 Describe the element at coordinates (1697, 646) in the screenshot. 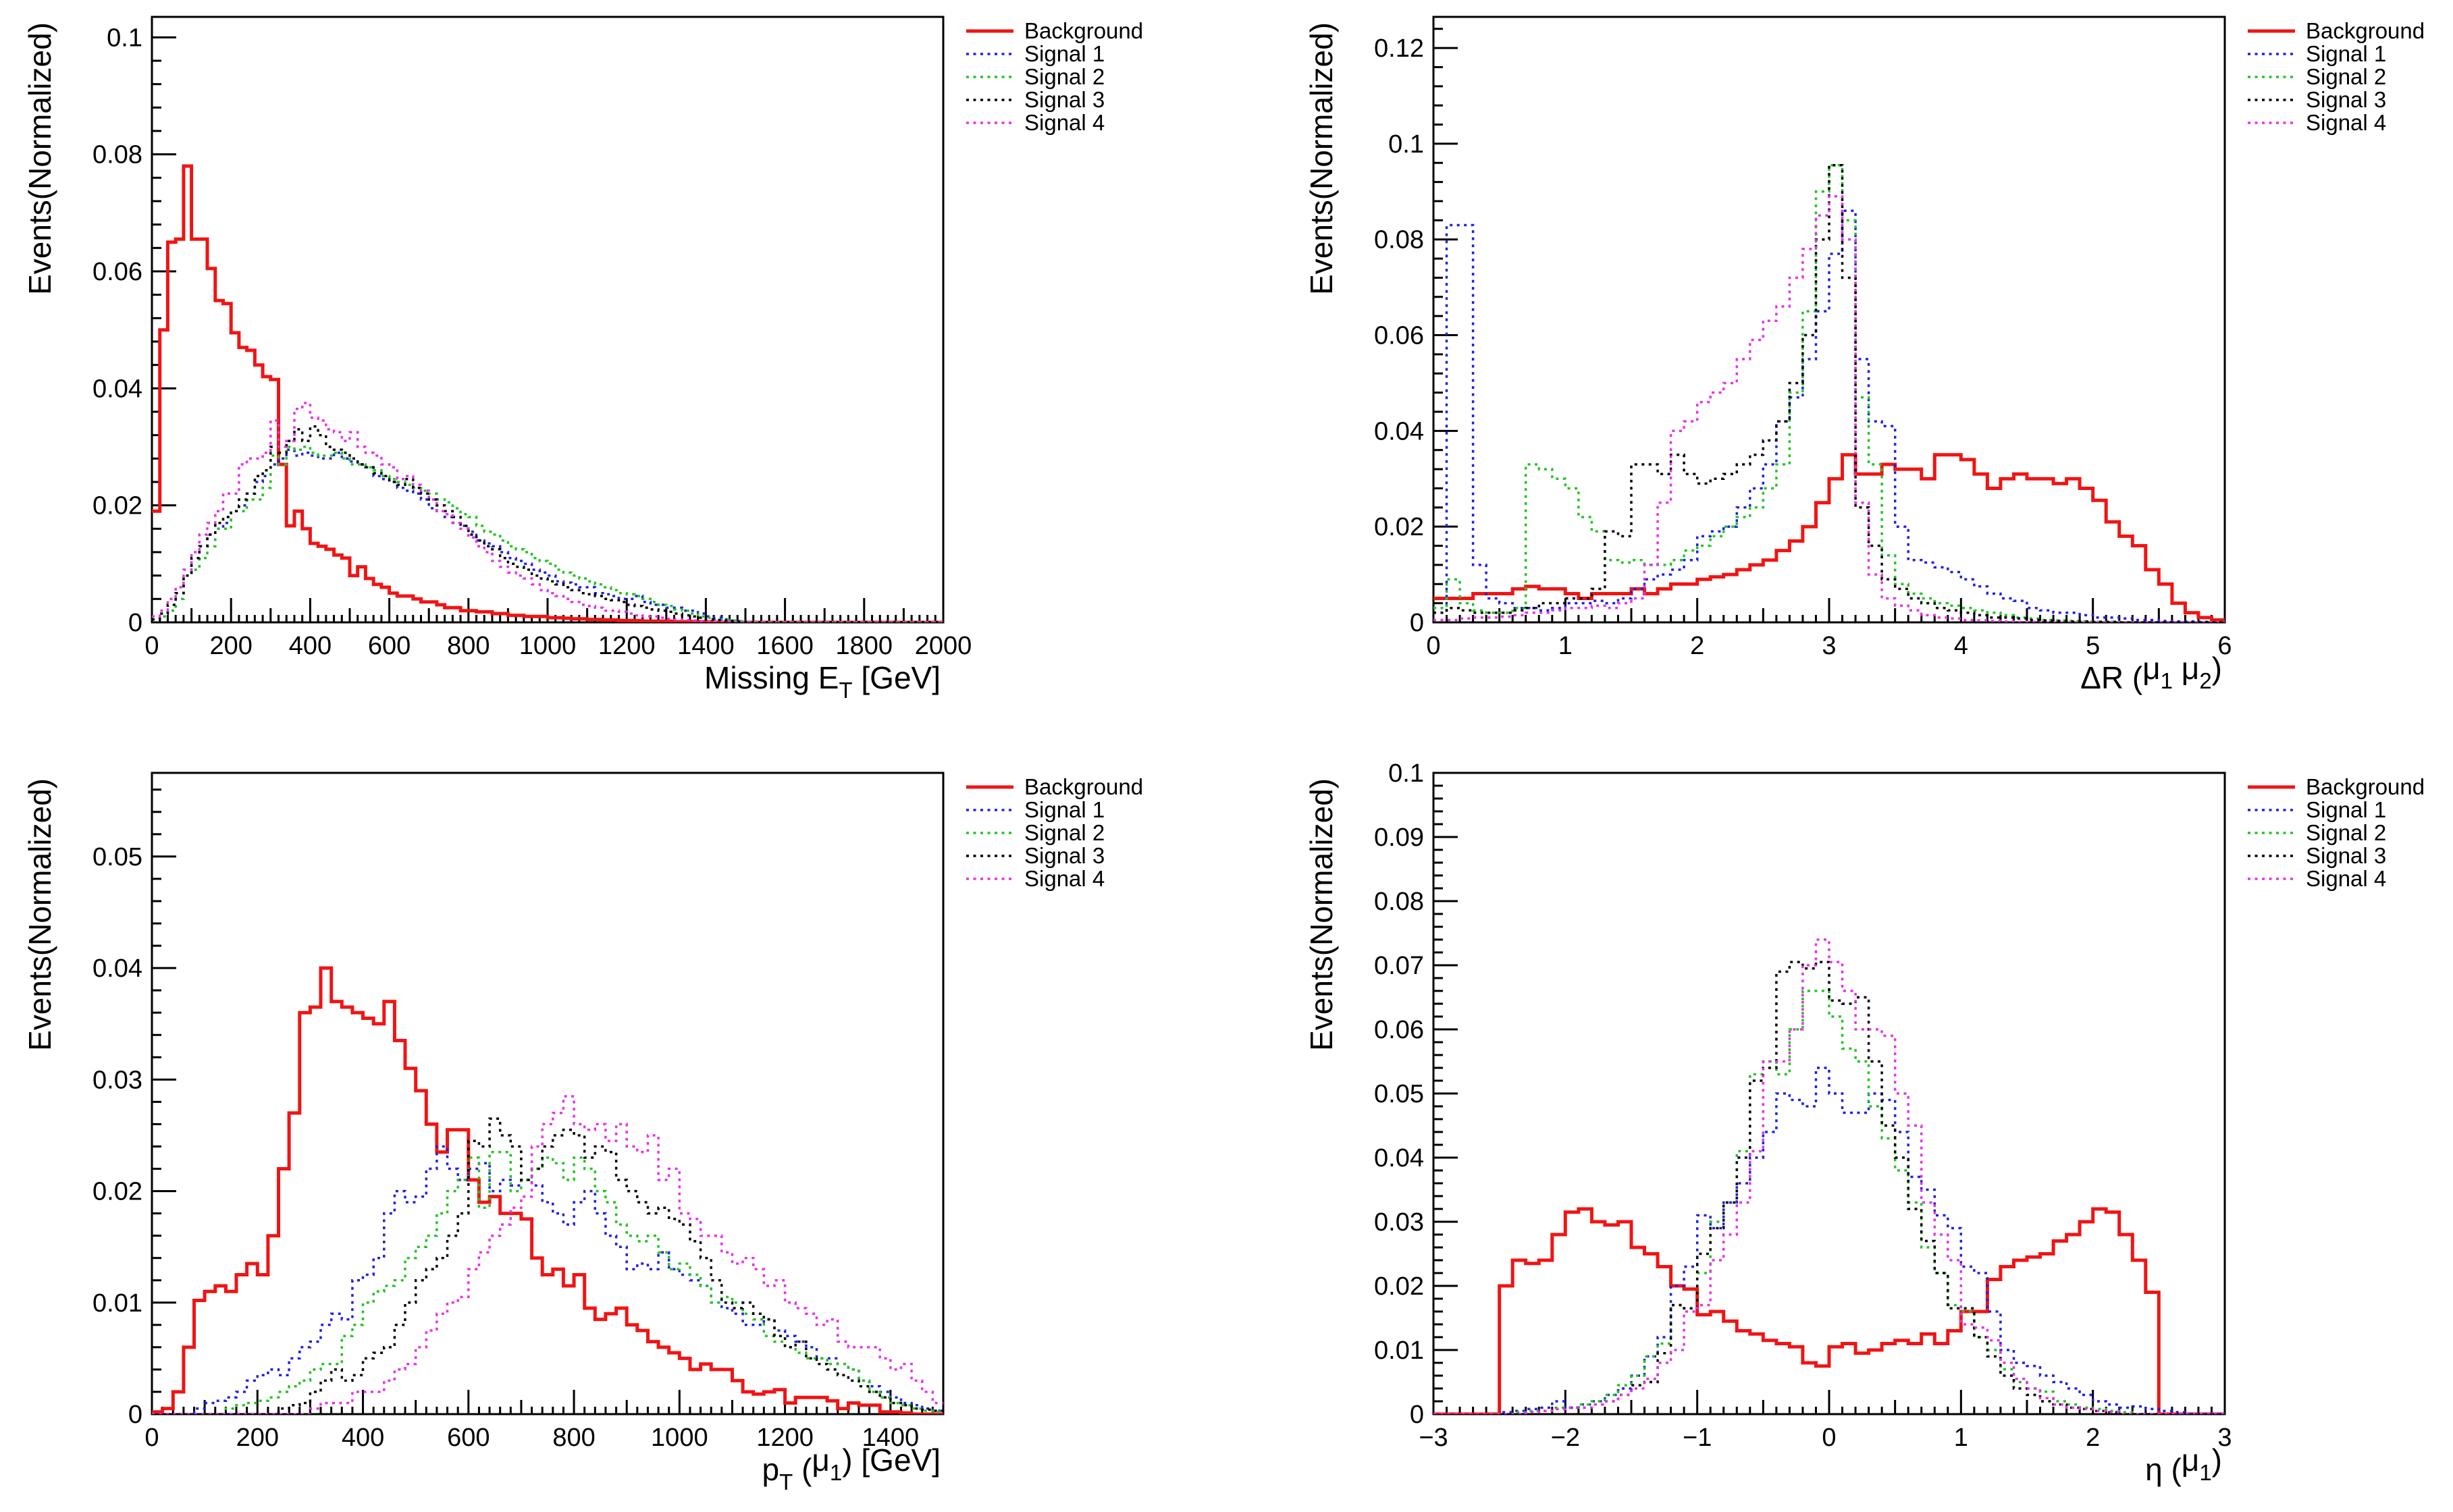

I see `x-tick-label: 2` at that location.